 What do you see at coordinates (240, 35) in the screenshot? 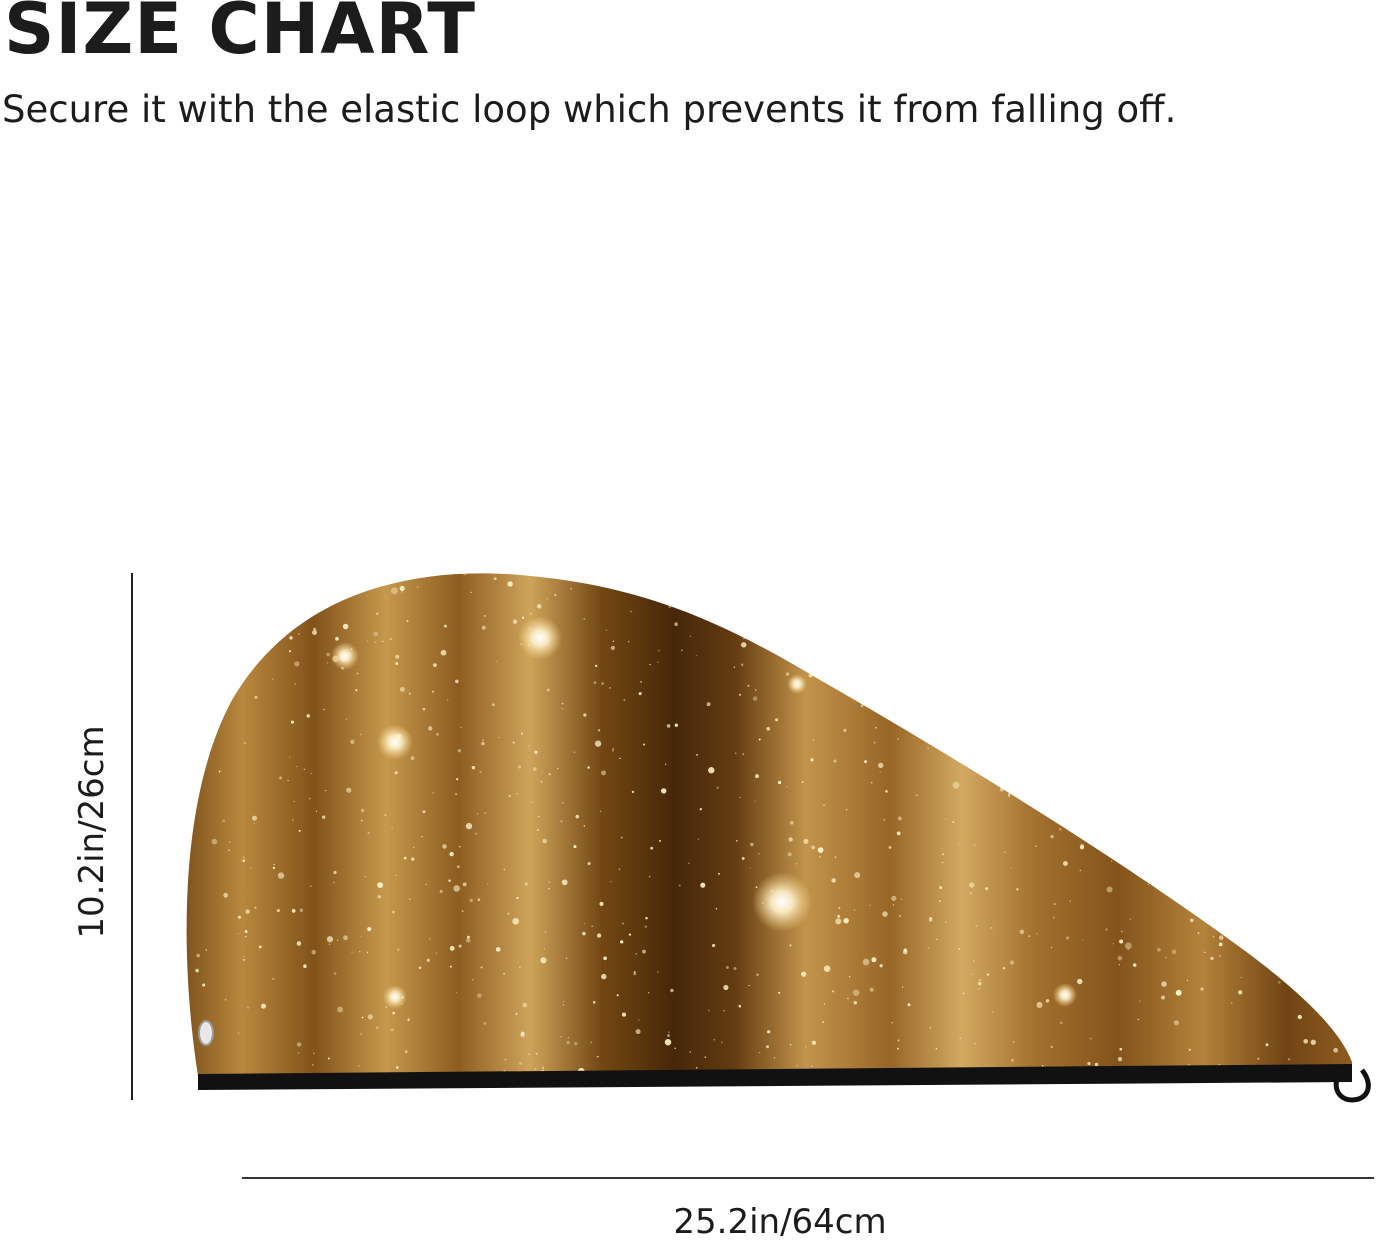
I see `page-title: SIZE CHART` at bounding box center [240, 35].